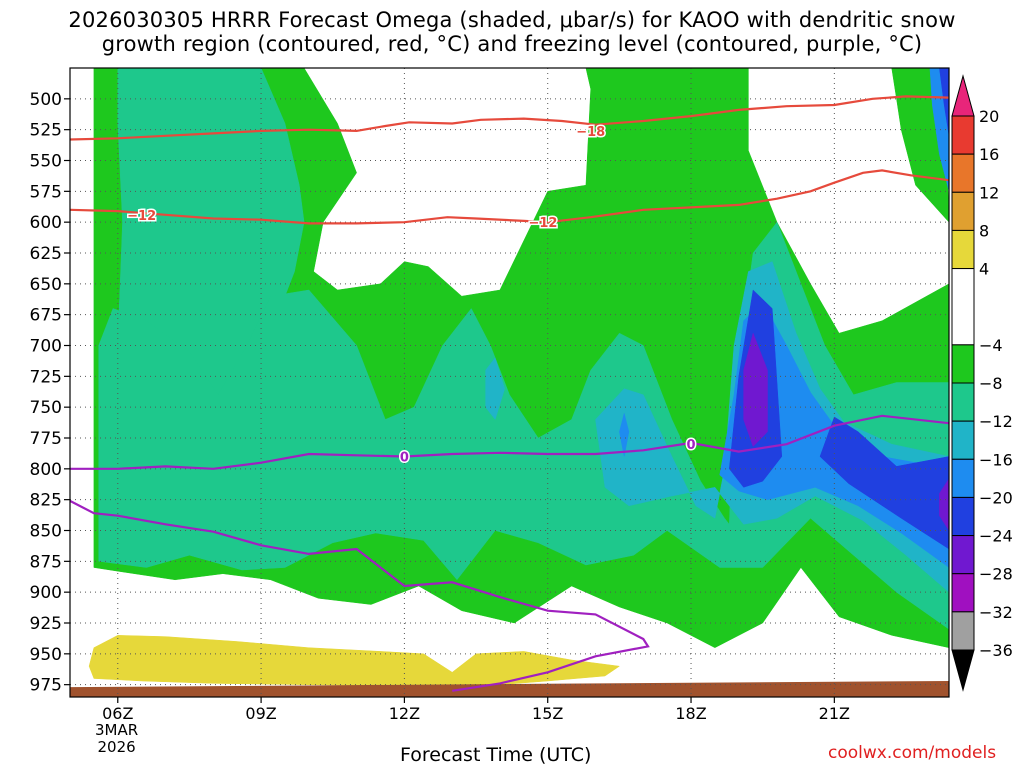  Describe the element at coordinates (991, 383) in the screenshot. I see `colorbar-label-6: −8` at that location.